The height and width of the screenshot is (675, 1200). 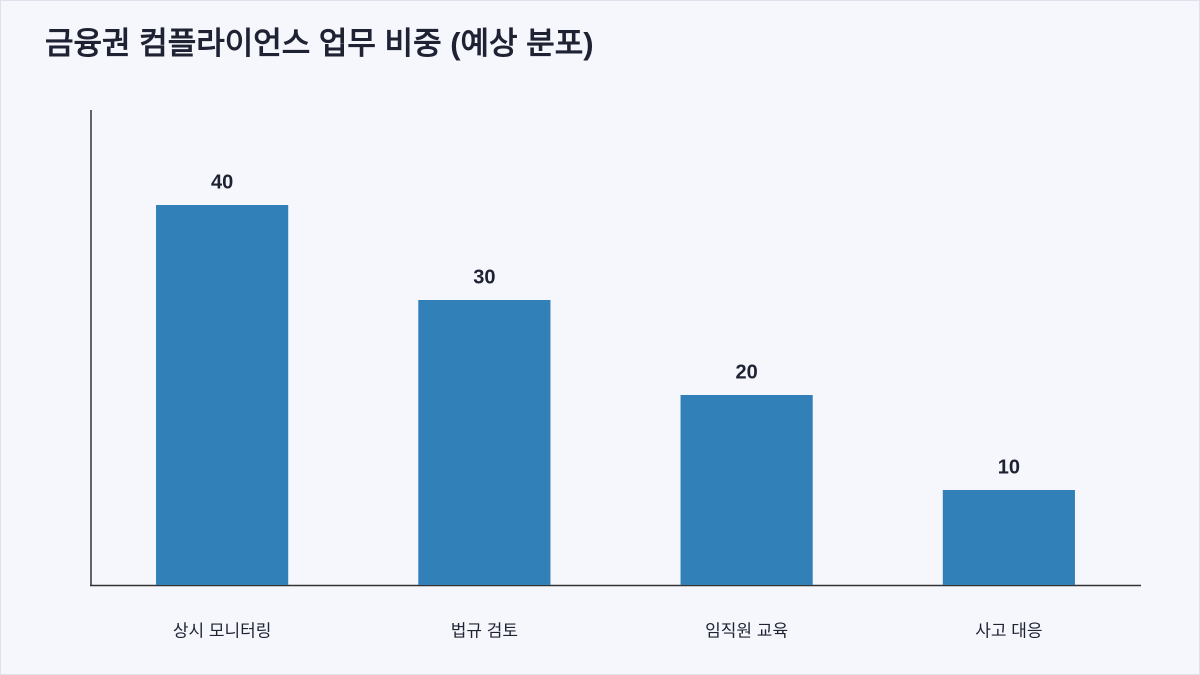 I want to click on value-label: 40, so click(x=222, y=182).